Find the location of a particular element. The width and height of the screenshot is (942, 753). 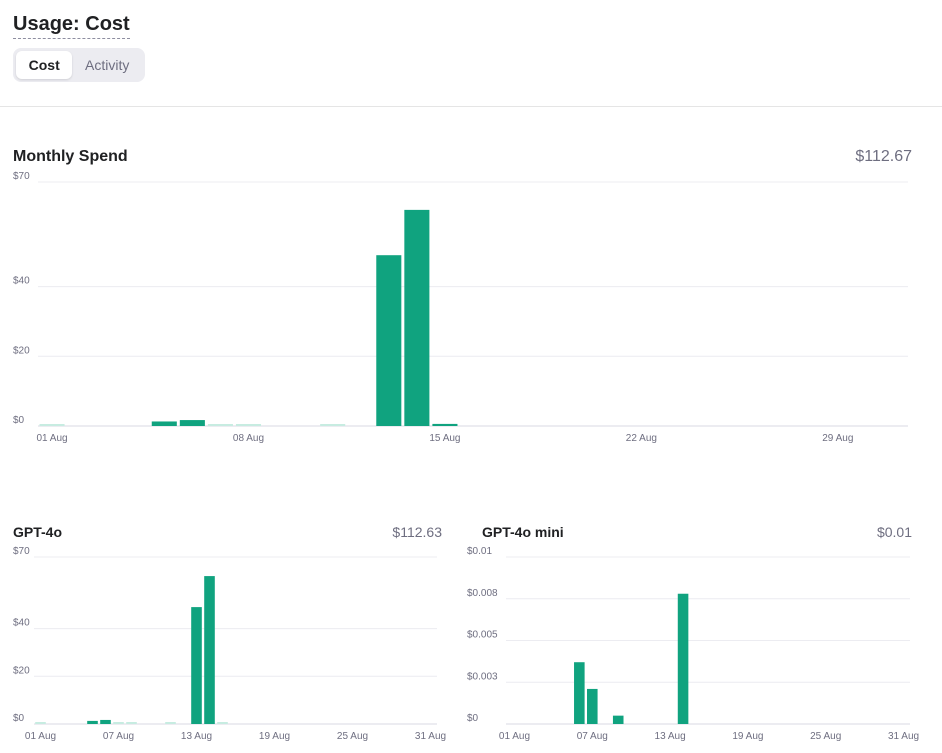

x-tick-label: 08 Aug is located at coordinates (248, 438).